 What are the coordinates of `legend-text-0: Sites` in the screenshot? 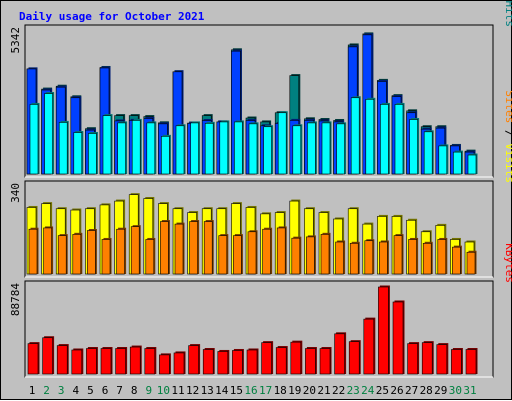 It's located at (507, 106).